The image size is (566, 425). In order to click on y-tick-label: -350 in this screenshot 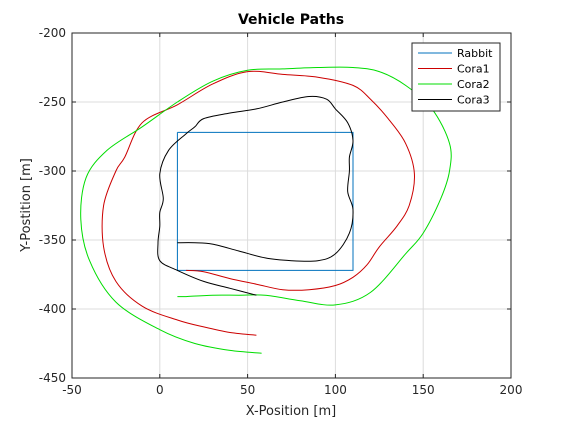, I will do `click(52, 240)`.